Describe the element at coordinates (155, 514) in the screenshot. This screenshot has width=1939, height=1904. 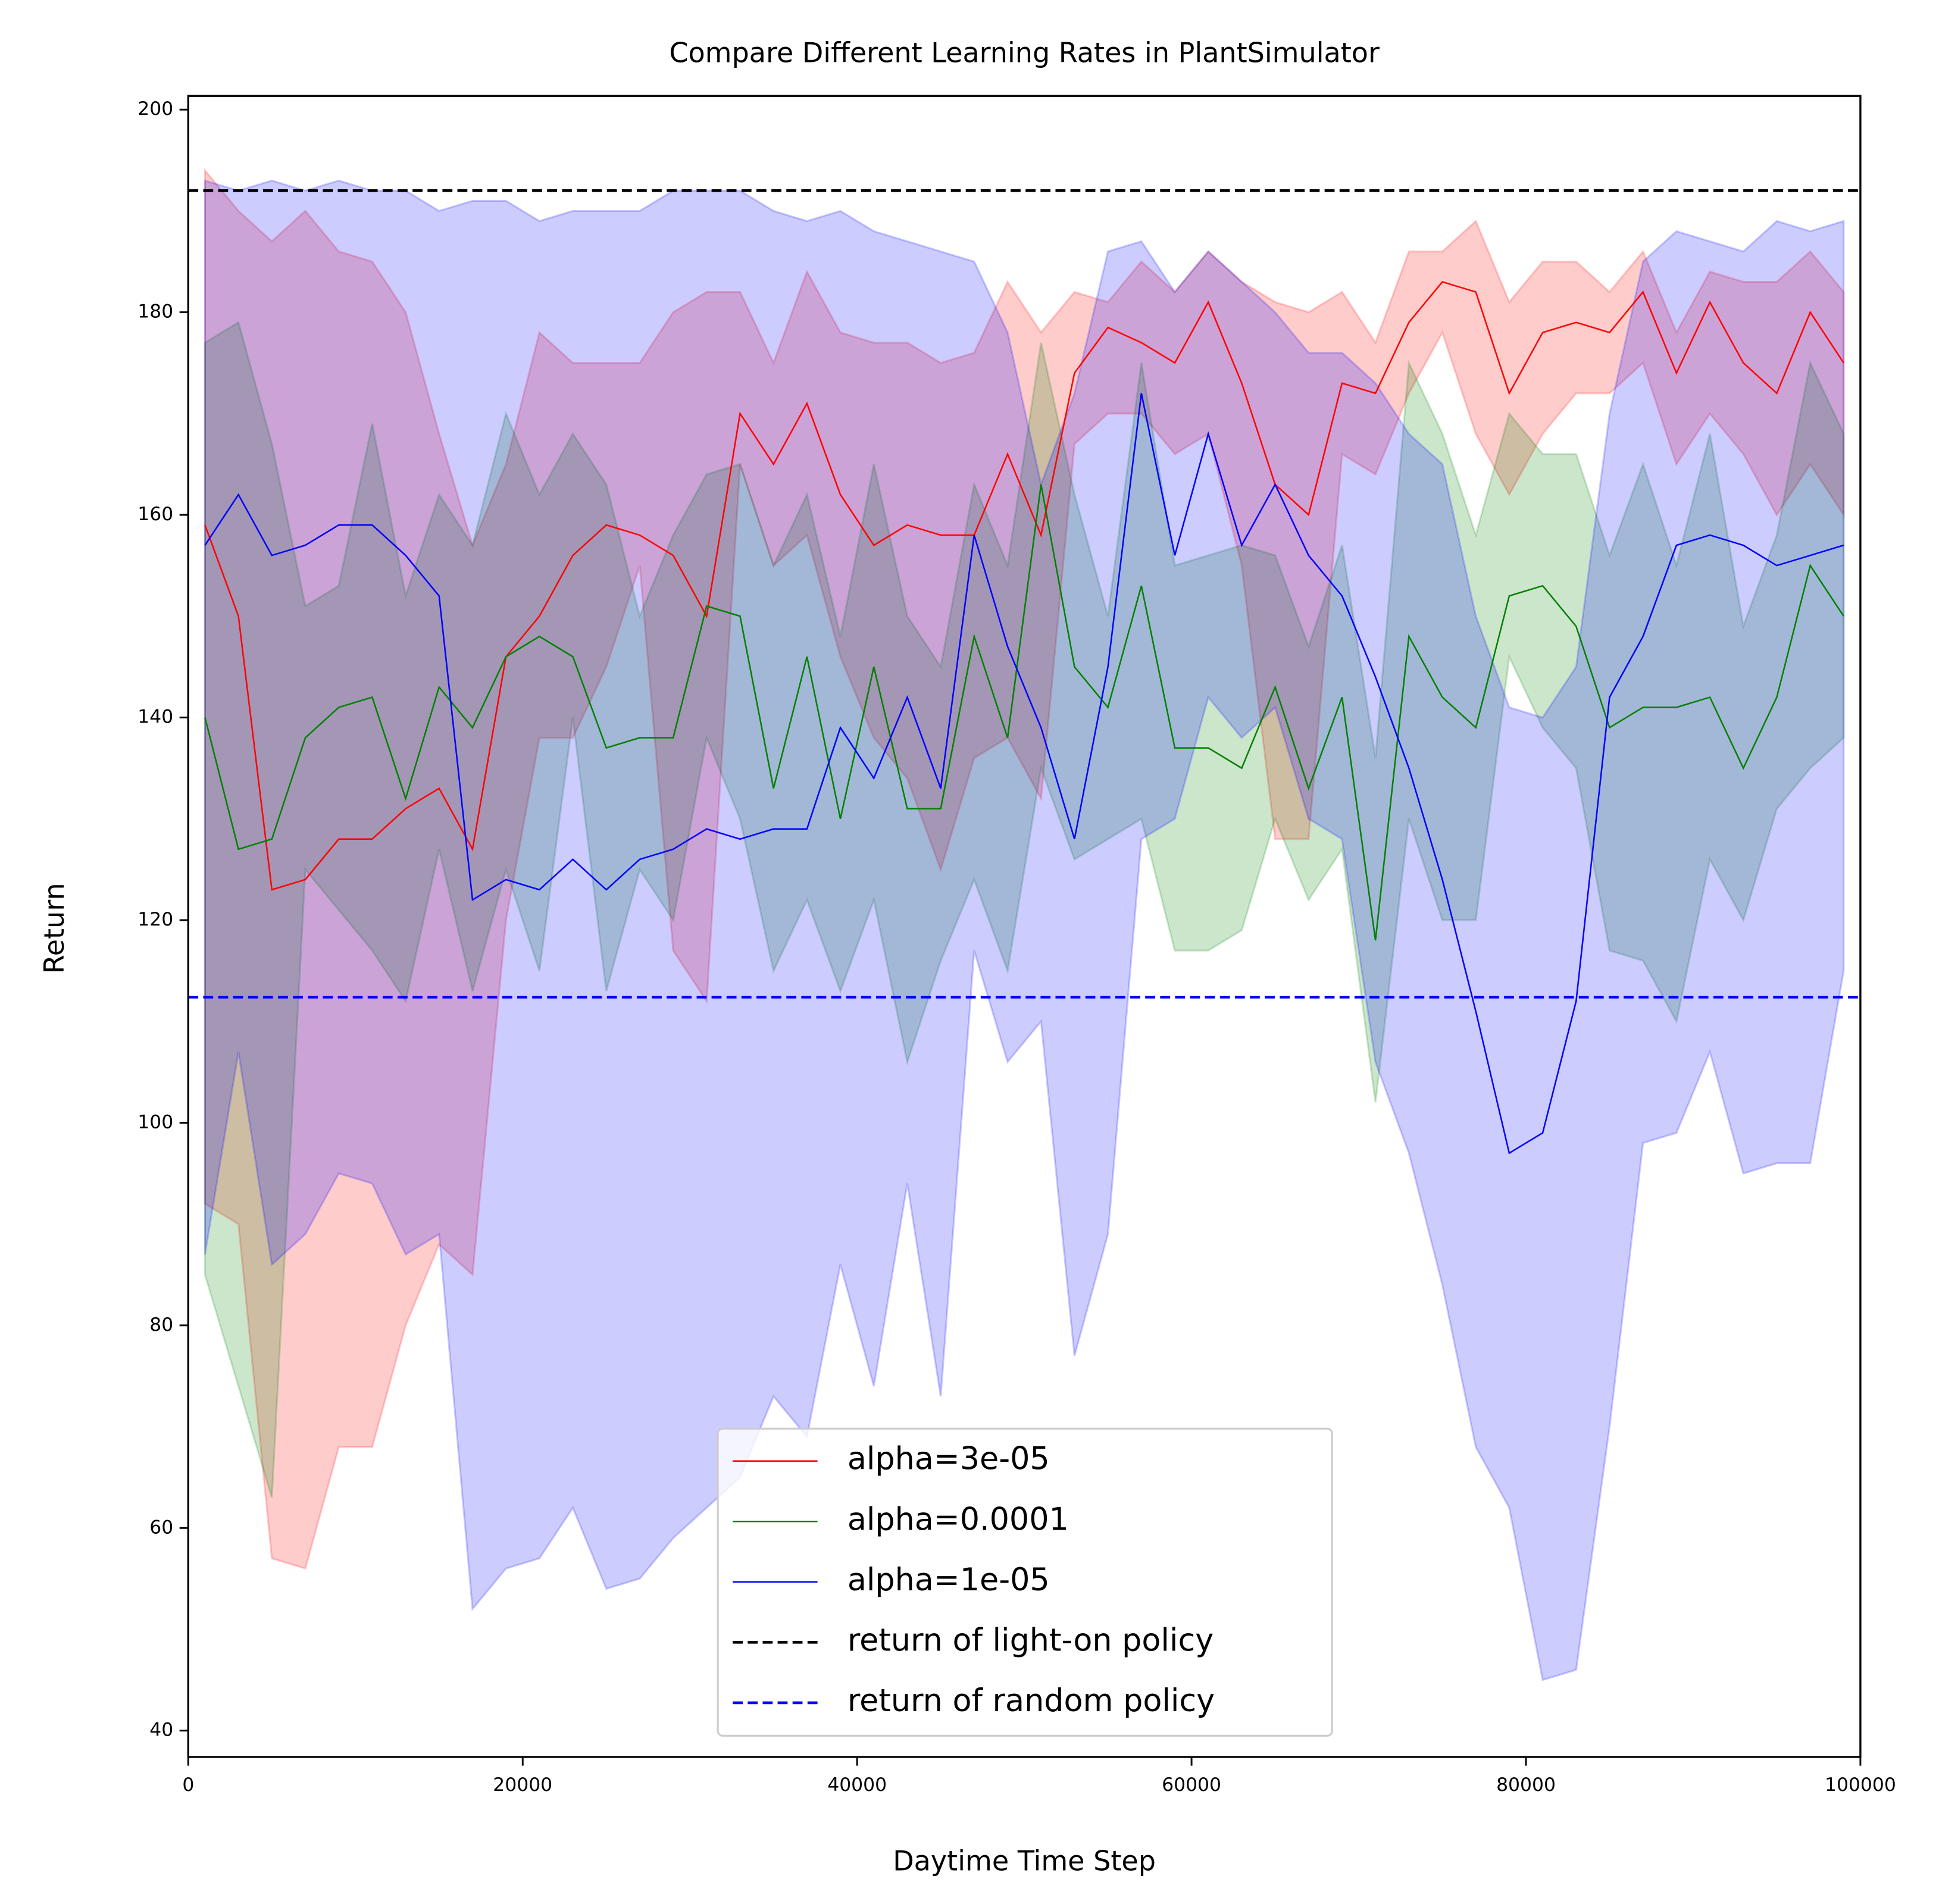
I see `y-tick-label: 160` at that location.